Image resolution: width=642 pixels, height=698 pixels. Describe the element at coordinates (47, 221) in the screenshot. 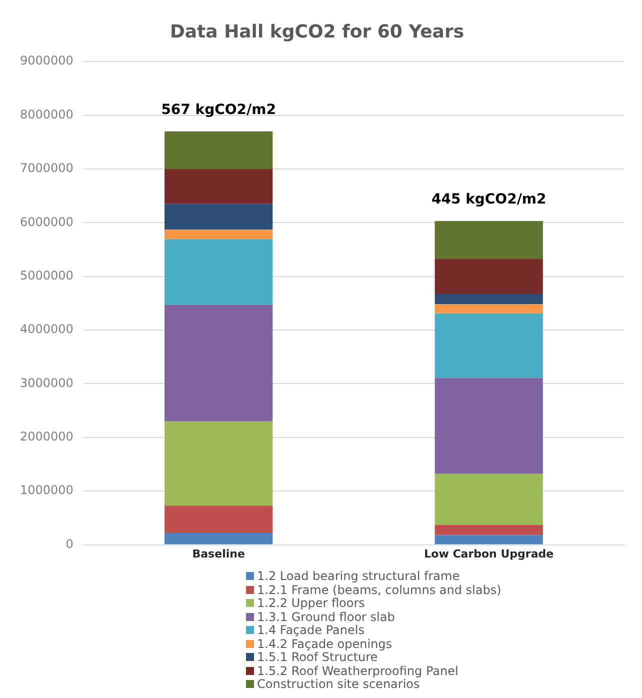

I see `y-tick-label: 6000000` at that location.